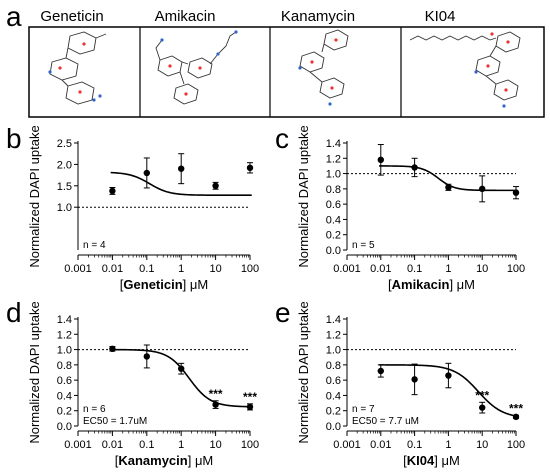  What do you see at coordinates (323, 67) in the screenshot?
I see `kanamycin-structure-drawing` at bounding box center [323, 67].